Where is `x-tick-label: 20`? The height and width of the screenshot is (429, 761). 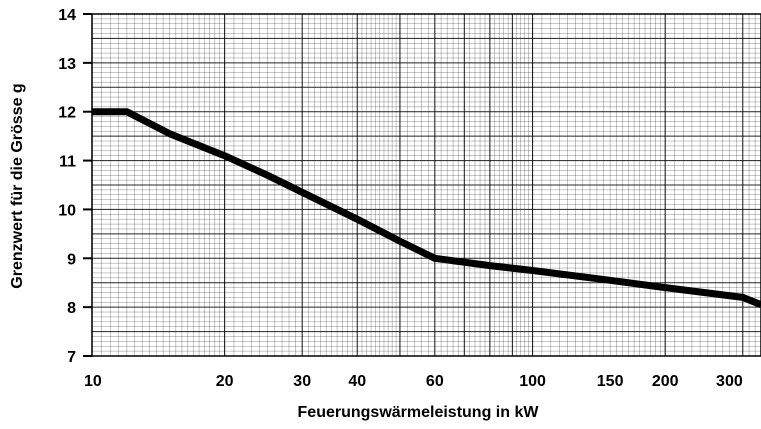
x-tick-label: 20 is located at coordinates (225, 381).